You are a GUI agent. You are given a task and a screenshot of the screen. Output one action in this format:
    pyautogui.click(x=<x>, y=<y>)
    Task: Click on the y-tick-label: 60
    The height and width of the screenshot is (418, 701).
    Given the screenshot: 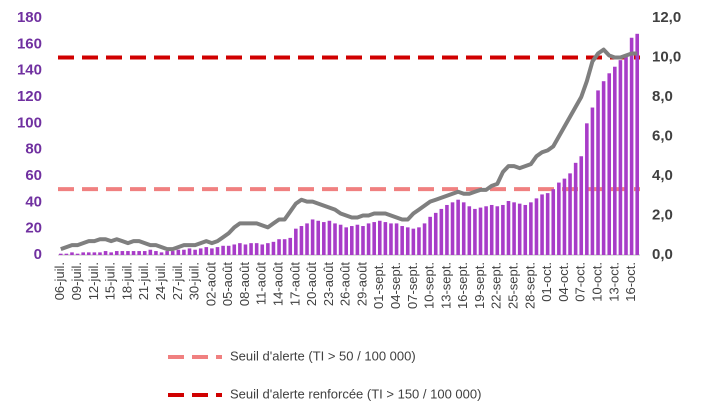 What is the action you would take?
    pyautogui.click(x=33, y=175)
    